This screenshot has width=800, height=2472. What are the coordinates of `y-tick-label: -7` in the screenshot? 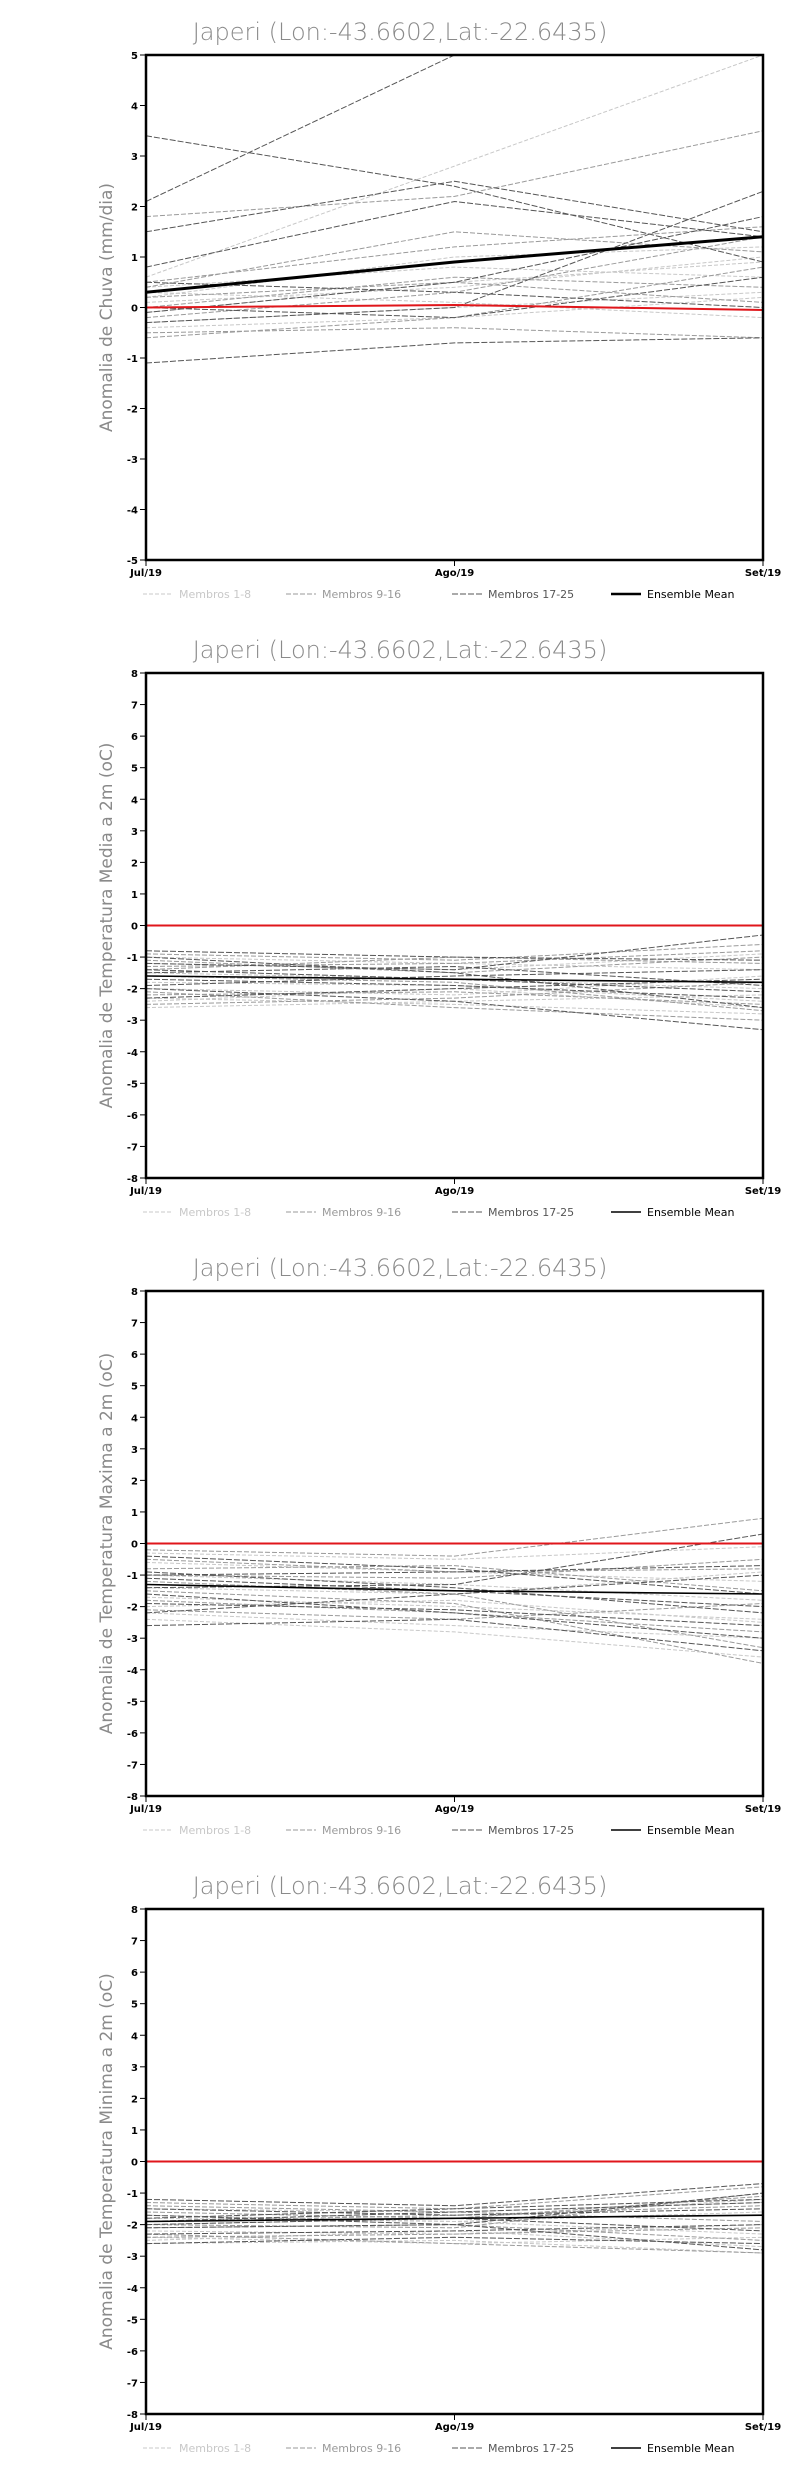 It's located at (132, 1765).